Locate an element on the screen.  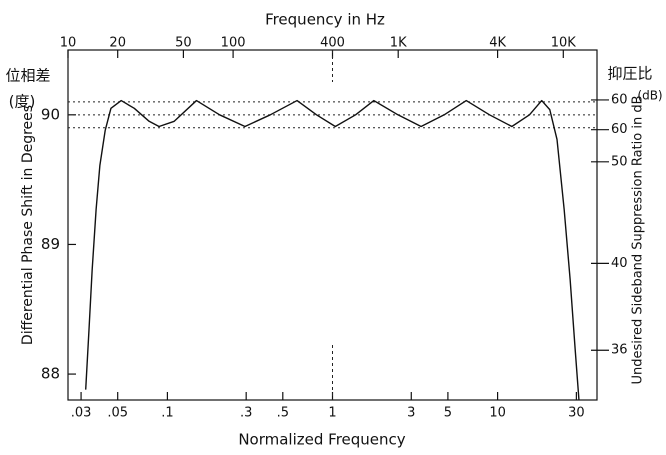
y2-unit-jp: (dB) is located at coordinates (649, 96).